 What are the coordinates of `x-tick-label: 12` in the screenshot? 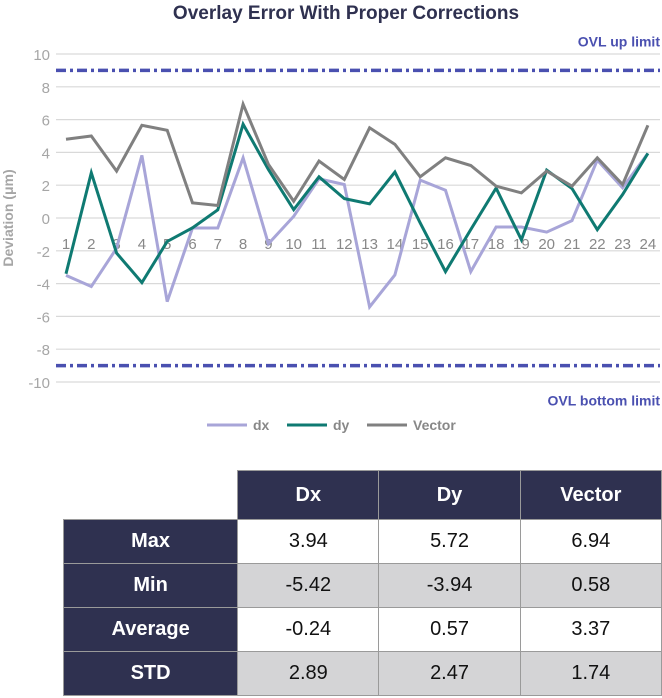 It's located at (344, 244).